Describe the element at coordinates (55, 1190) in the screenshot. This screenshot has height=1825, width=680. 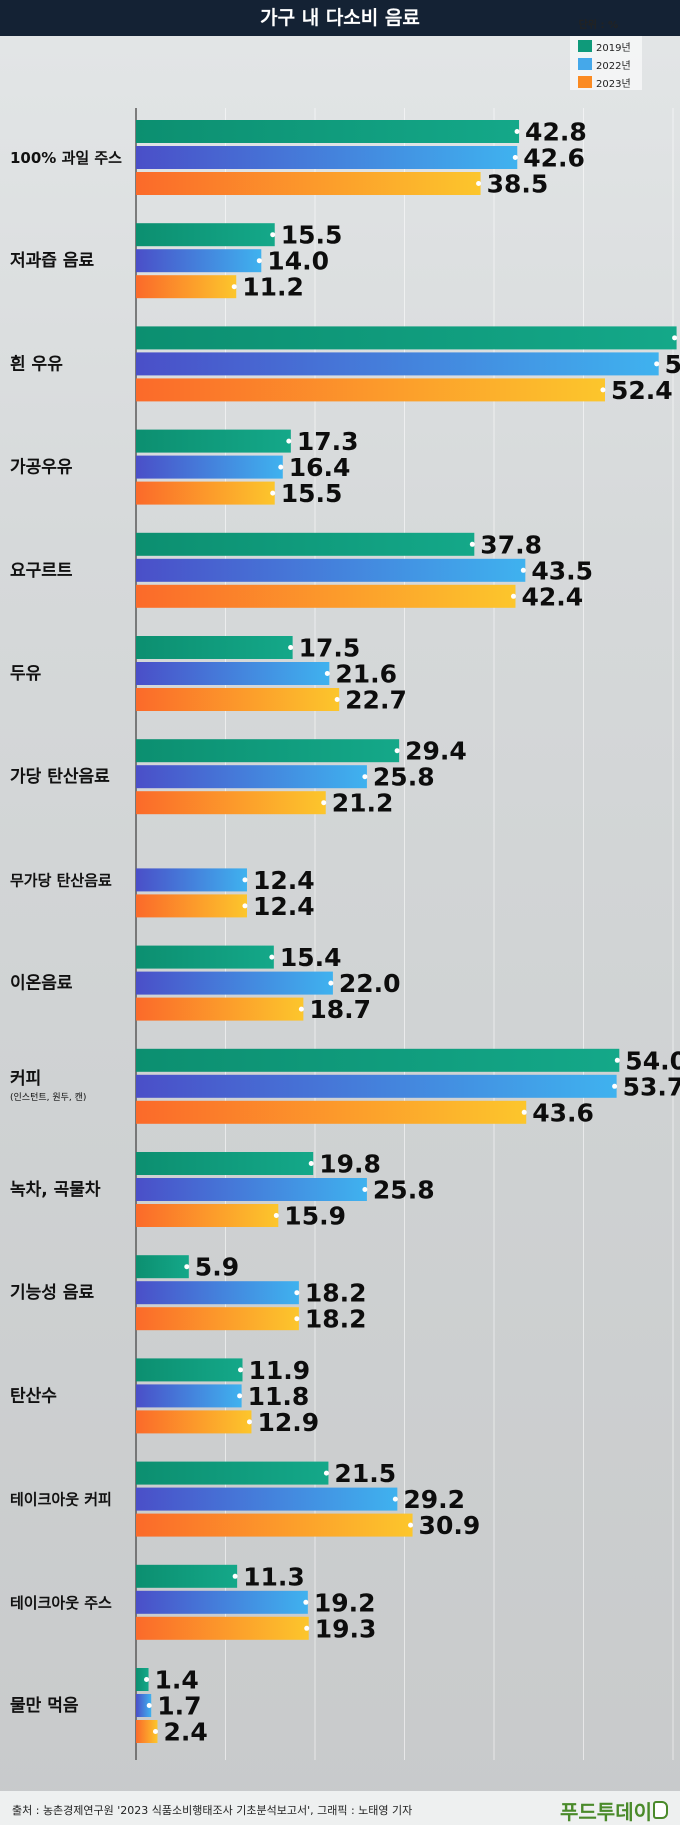
I see `category-label: 녹차, 곡물차` at that location.